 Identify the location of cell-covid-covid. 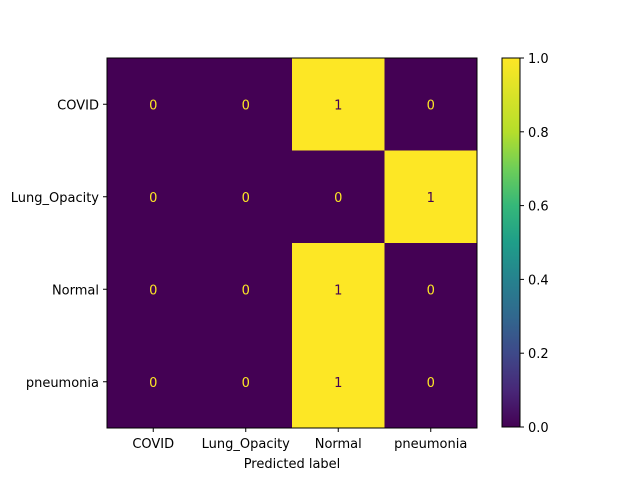
(153, 104).